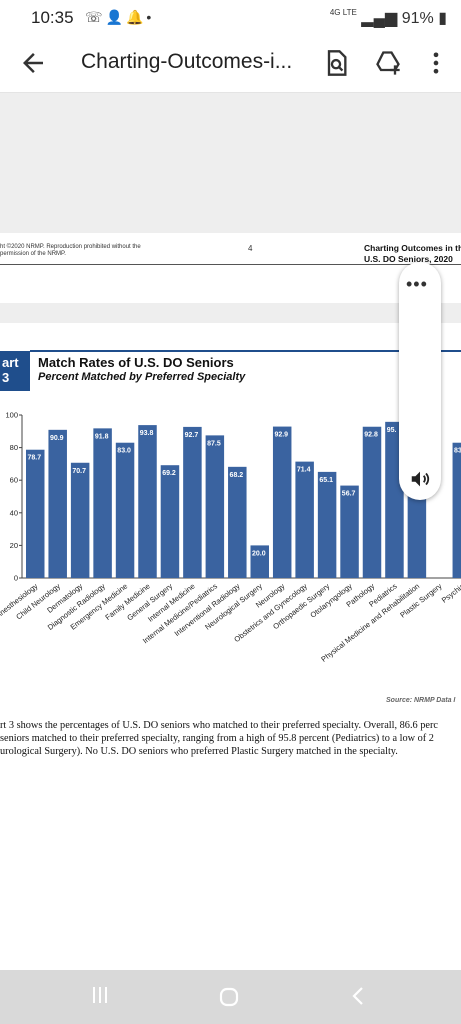 Image resolution: width=461 pixels, height=1024 pixels. What do you see at coordinates (136, 17) in the screenshot?
I see `bell-icon: 🔔` at bounding box center [136, 17].